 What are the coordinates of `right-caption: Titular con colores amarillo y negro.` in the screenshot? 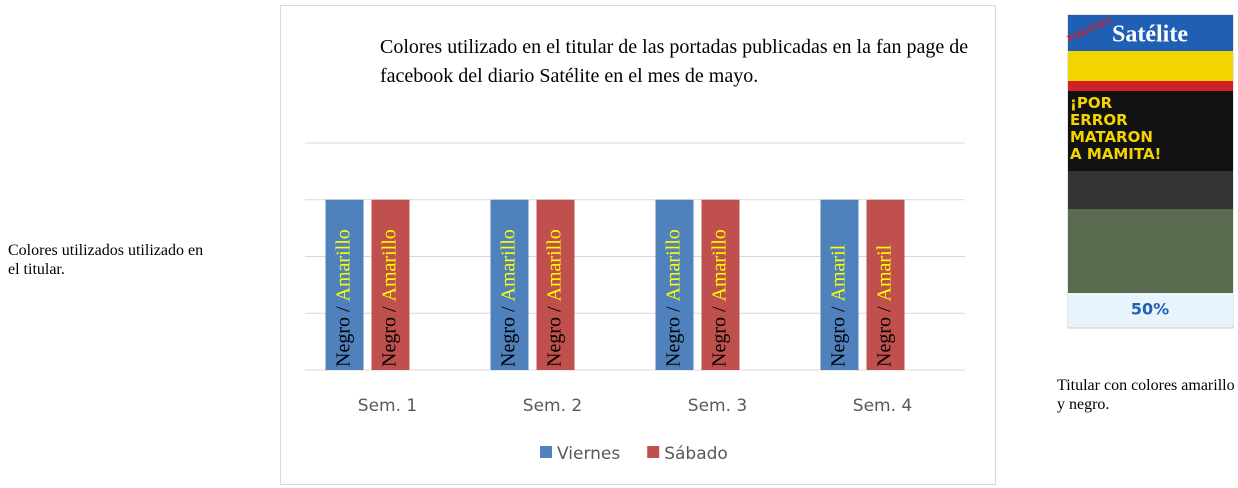 It's located at (1146, 395).